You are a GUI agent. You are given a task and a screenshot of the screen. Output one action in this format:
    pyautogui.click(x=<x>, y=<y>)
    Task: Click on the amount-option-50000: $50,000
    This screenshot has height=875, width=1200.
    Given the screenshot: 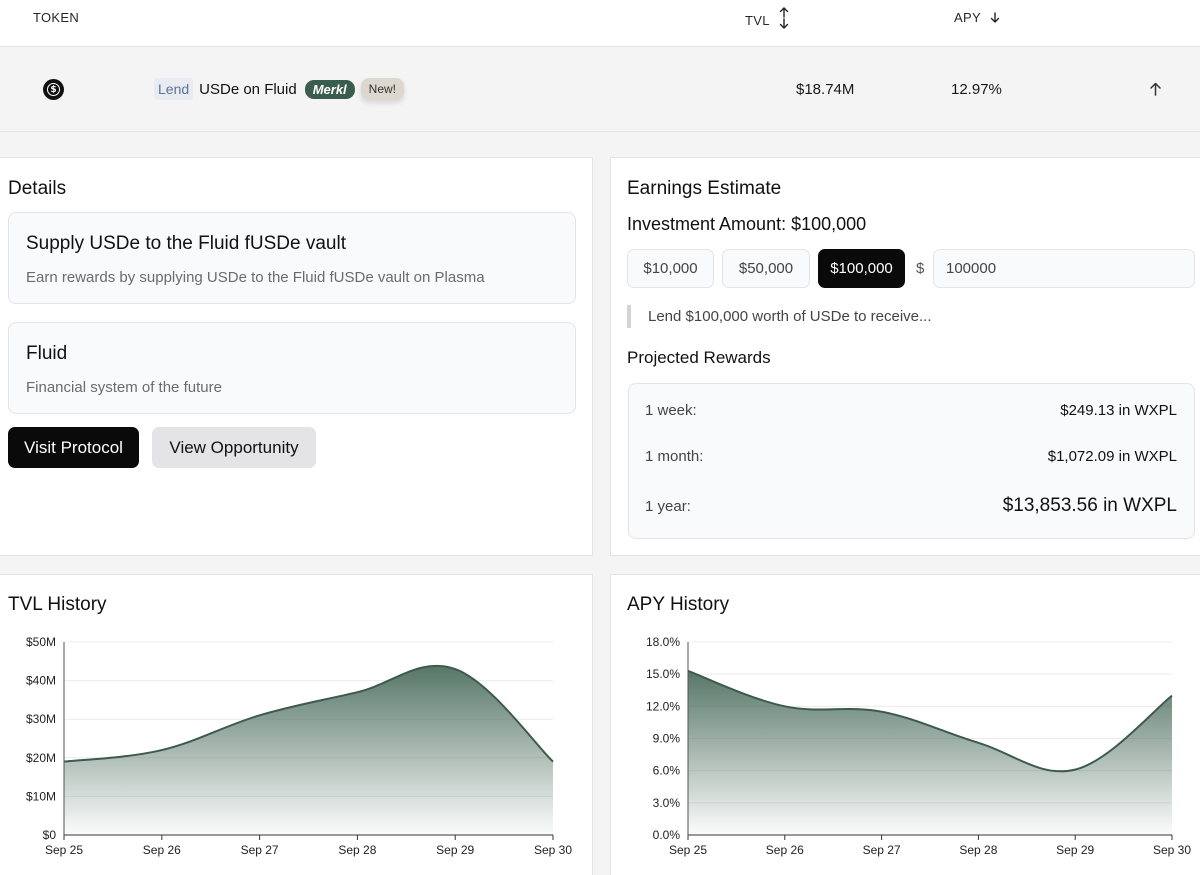 What is the action you would take?
    pyautogui.click(x=766, y=268)
    